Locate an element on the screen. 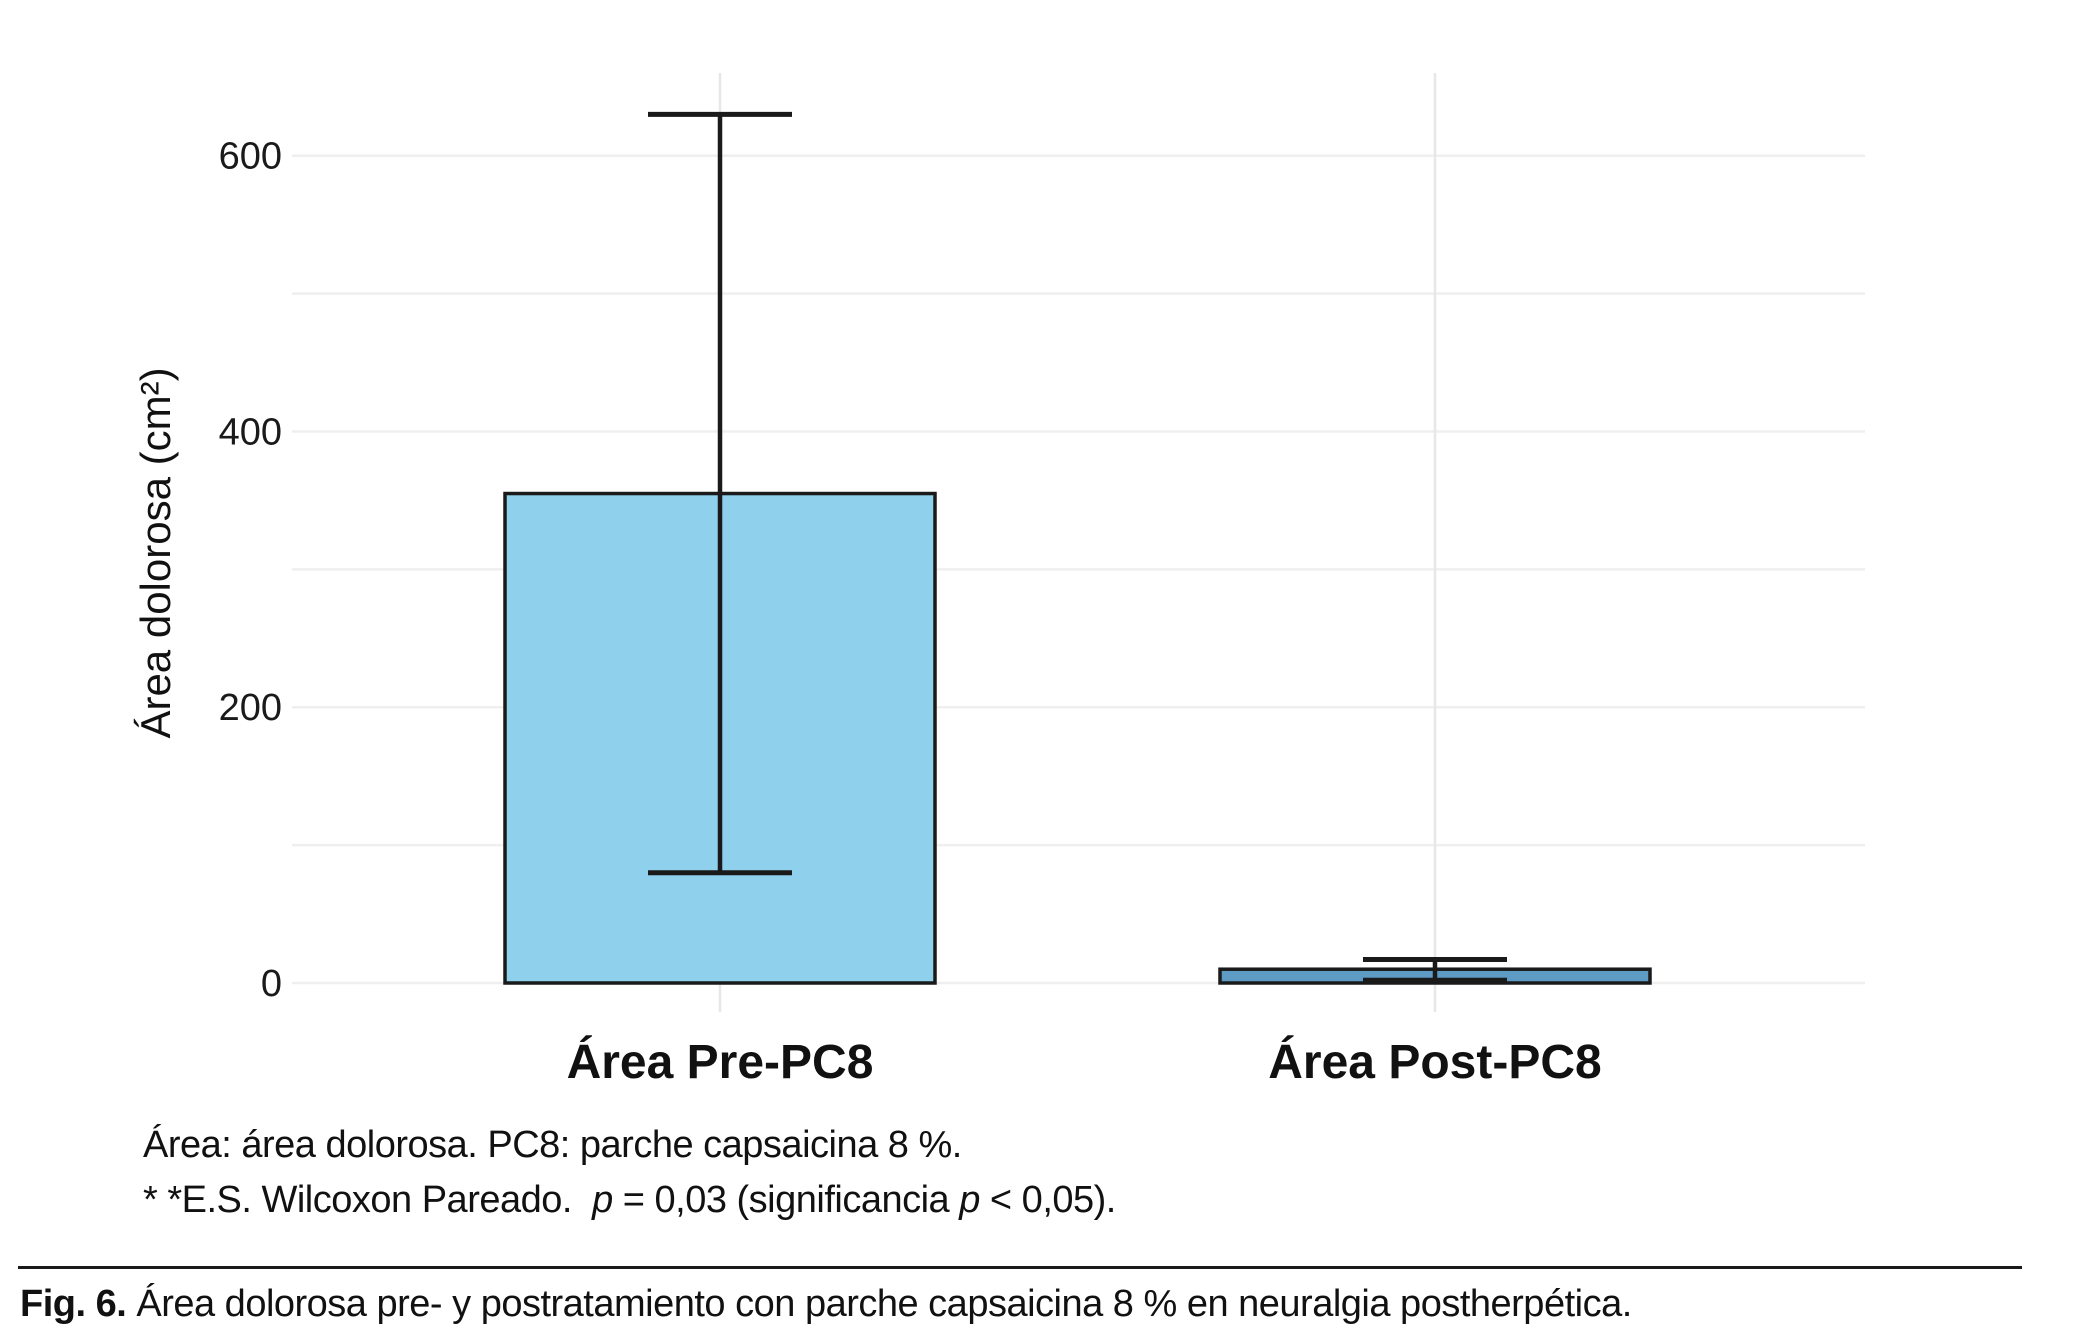 The height and width of the screenshot is (1343, 2080). y-tick-label-600: 600 is located at coordinates (250, 157).